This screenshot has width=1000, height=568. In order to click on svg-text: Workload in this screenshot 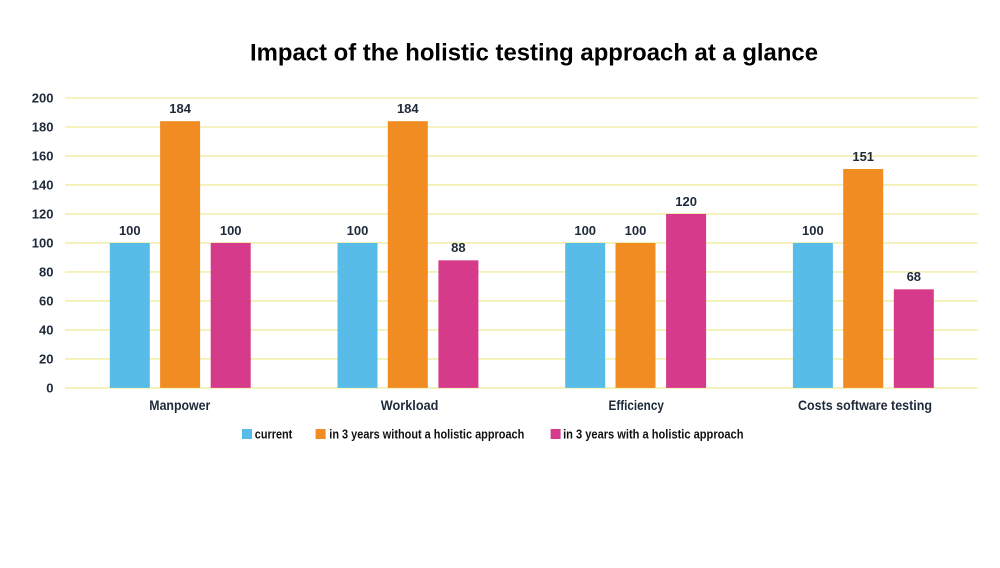, I will do `click(410, 405)`.